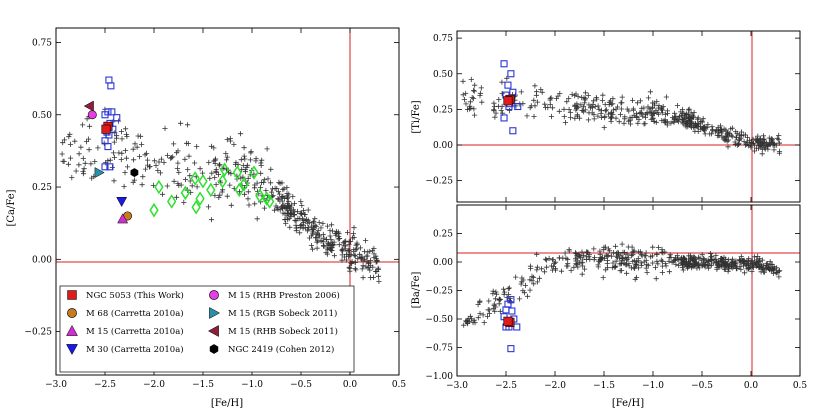 The height and width of the screenshot is (419, 830). I want to click on x-tick-label: −0.5, so click(702, 386).